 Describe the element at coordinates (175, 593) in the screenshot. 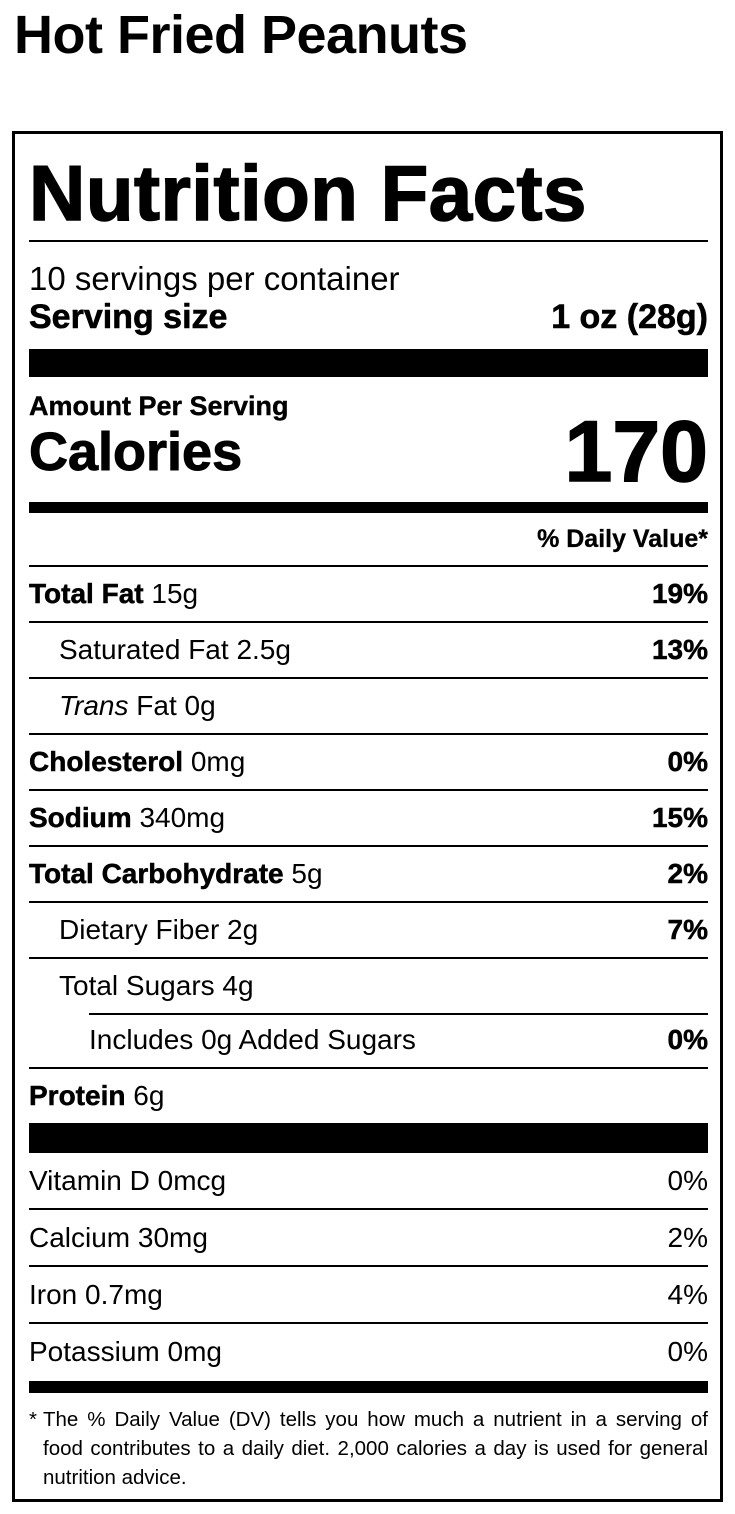

I see `nutrient-amount: 15g` at that location.